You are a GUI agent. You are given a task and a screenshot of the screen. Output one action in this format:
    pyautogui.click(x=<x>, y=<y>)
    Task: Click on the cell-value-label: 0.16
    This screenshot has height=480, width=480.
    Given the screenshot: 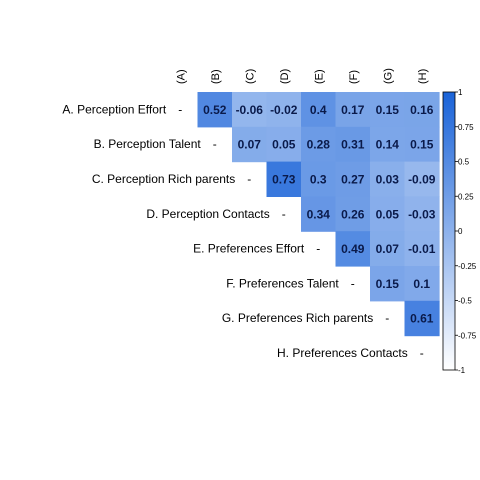 What is the action you would take?
    pyautogui.click(x=422, y=110)
    